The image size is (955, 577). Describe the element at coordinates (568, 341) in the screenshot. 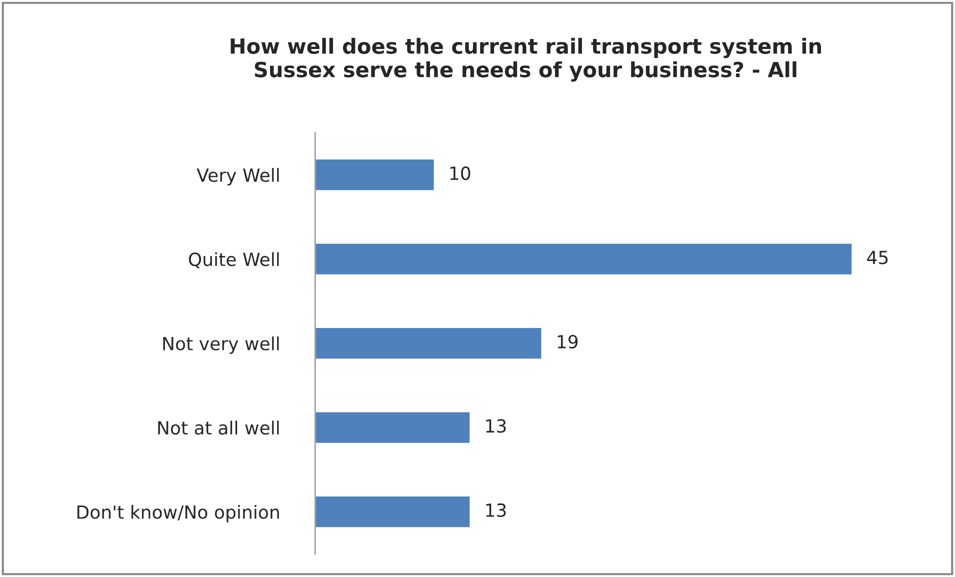

I see `data-label: 19` at that location.